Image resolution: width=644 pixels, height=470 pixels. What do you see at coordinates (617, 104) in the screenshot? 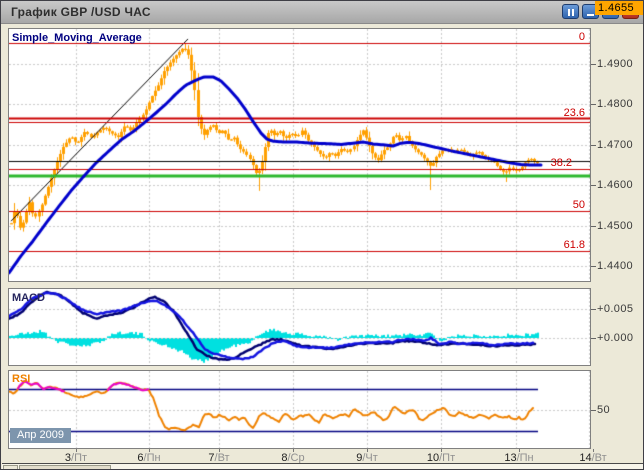
I see `price-axis-label: 1.4800` at bounding box center [617, 104].